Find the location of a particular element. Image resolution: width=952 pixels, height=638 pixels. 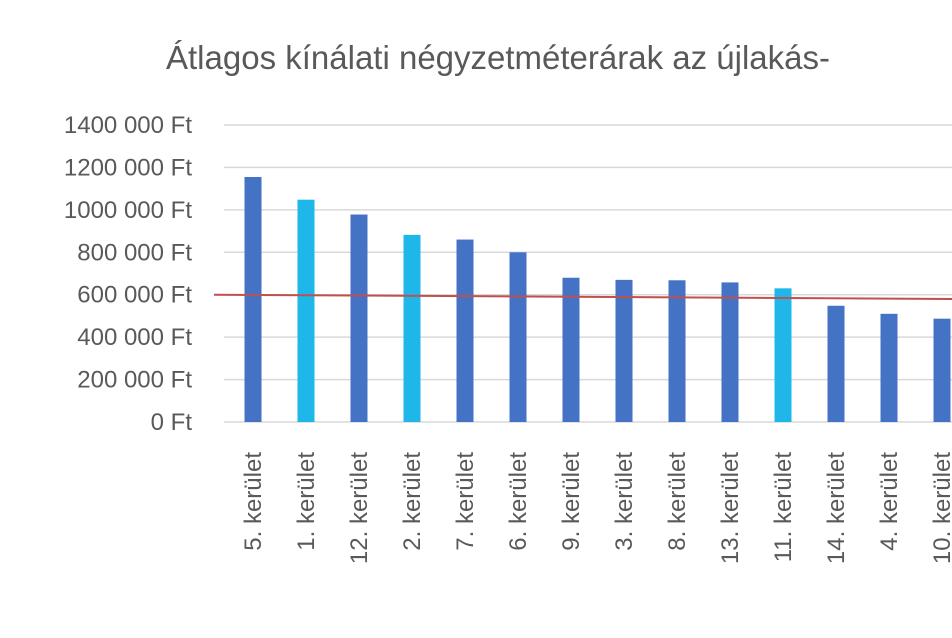

x-tick-label: 13. kerület is located at coordinates (730, 508).